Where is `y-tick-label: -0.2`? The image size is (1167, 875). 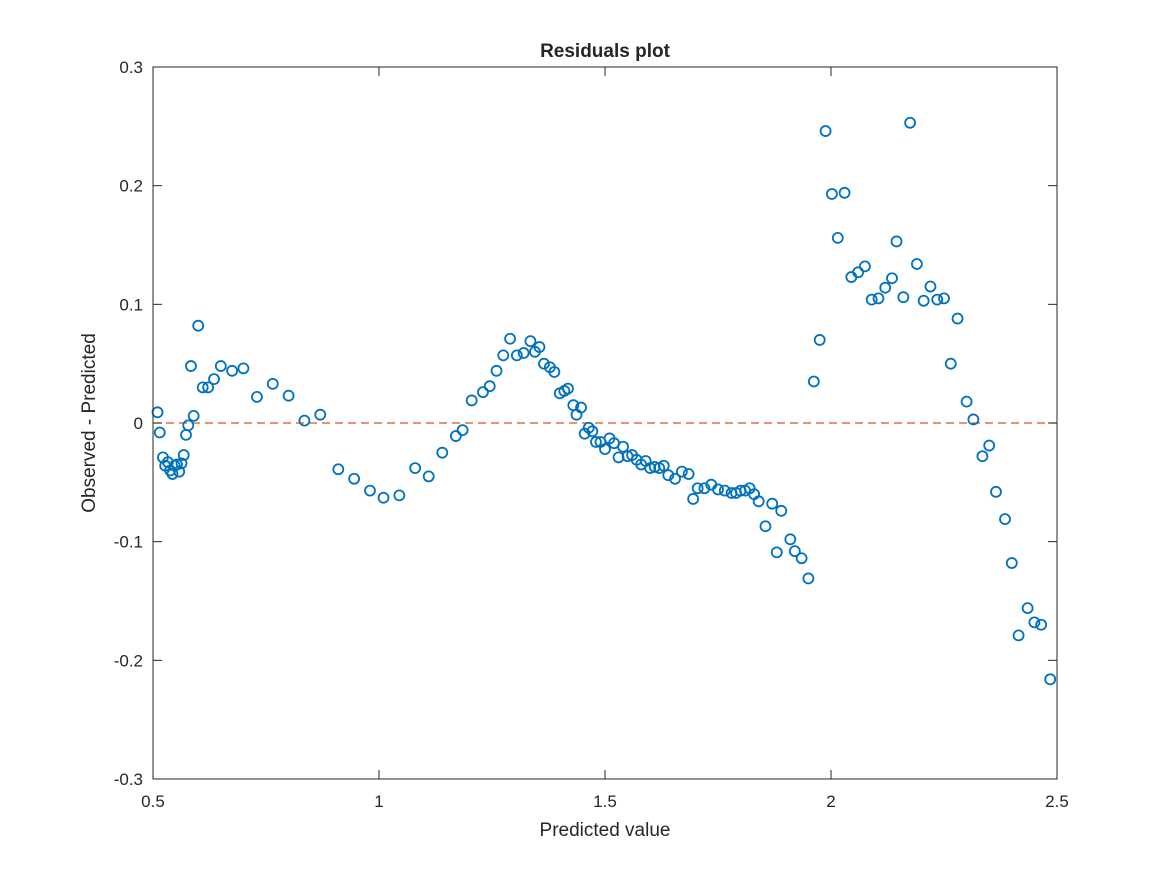
y-tick-label: -0.2 is located at coordinates (128, 660).